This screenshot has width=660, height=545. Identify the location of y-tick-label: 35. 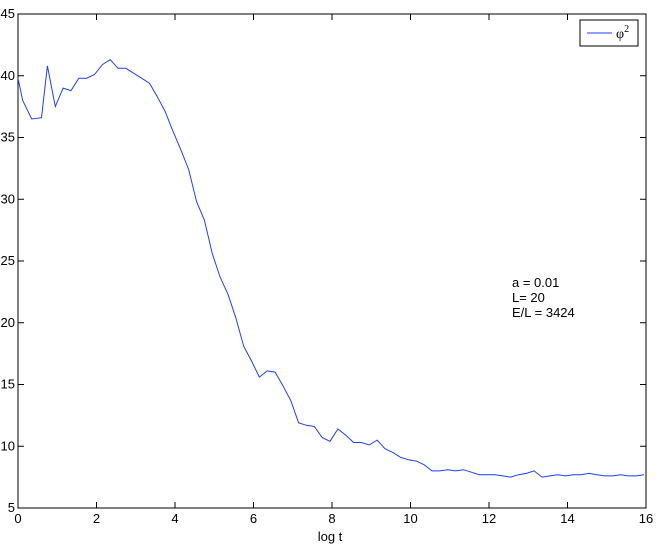
(8, 137).